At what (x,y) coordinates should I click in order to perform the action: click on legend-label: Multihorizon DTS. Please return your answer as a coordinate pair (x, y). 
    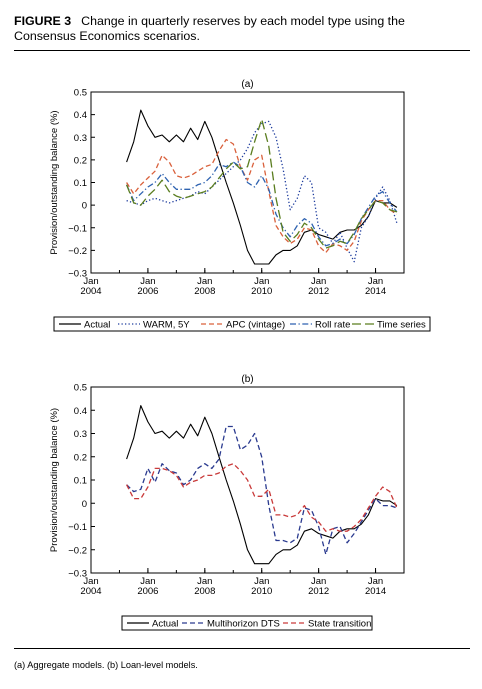
    Looking at the image, I should click on (243, 624).